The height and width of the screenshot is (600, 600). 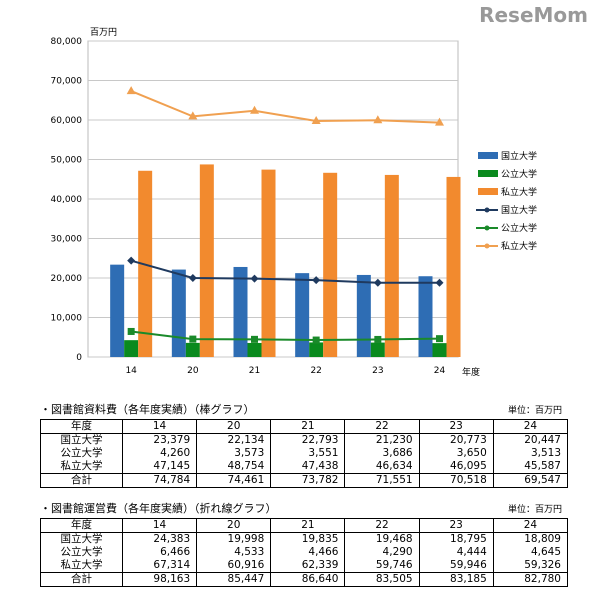 I want to click on table-header-row: 年度 14 20 21 22 23 24, so click(x=304, y=426).